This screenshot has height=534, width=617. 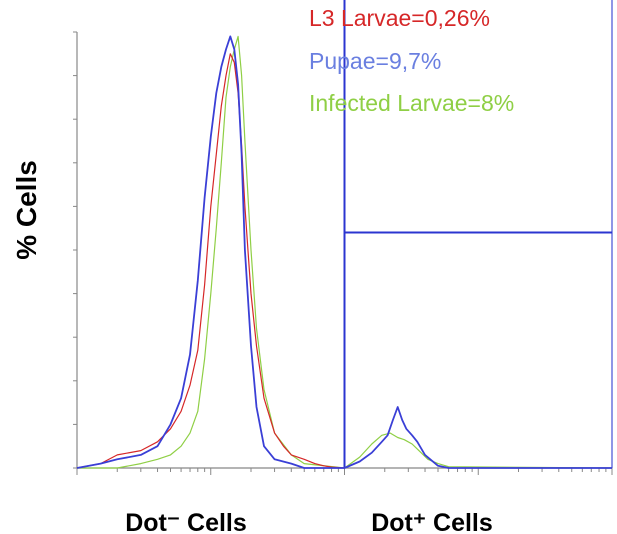 What do you see at coordinates (186, 521) in the screenshot?
I see `x-axis-label-dot-negative: Dot⁻ Cells` at bounding box center [186, 521].